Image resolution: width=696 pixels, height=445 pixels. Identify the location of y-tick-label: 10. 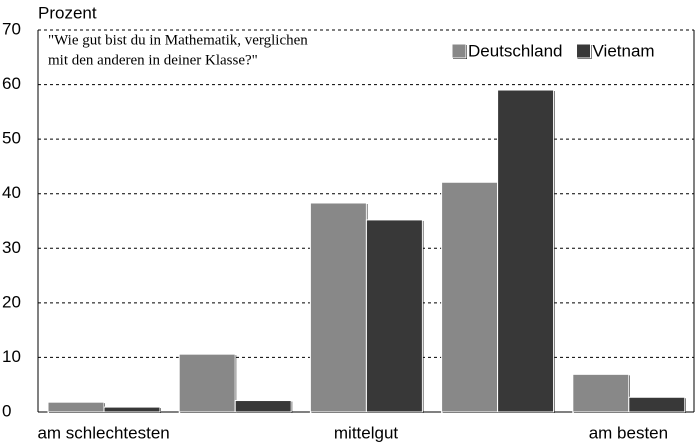
(11, 356).